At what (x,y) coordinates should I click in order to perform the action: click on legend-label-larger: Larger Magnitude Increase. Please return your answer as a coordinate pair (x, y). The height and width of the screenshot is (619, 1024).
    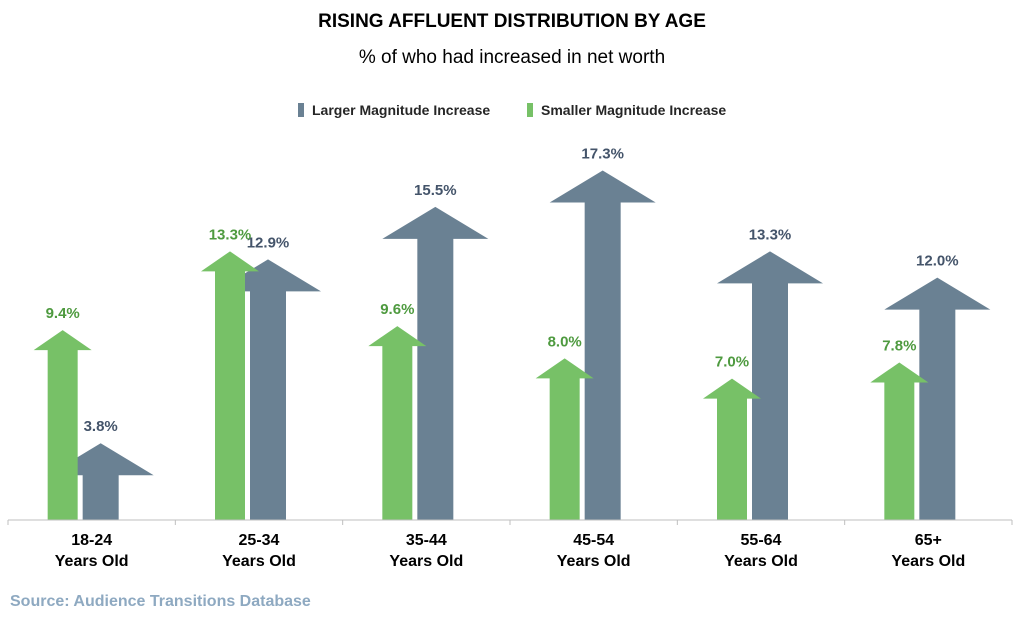
    Looking at the image, I should click on (401, 110).